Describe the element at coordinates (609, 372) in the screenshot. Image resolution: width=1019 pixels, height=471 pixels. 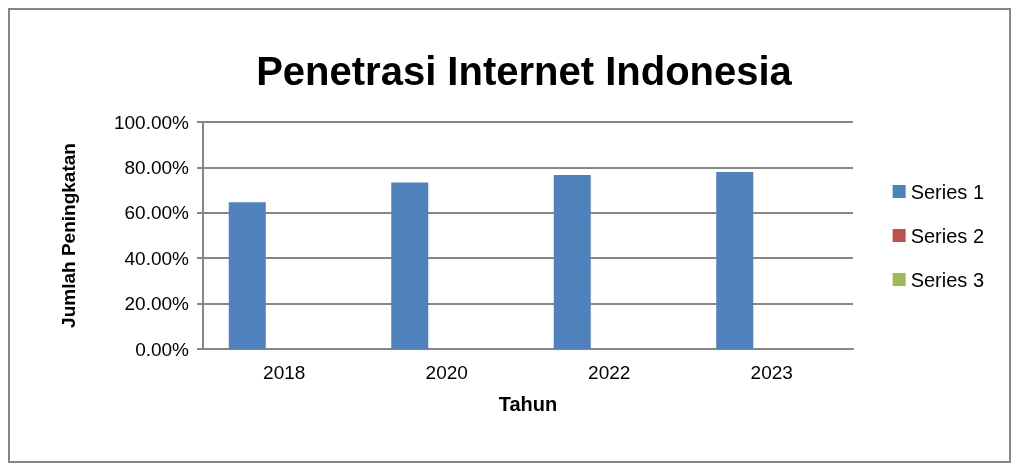
I see `x-tick-label: 2022` at that location.